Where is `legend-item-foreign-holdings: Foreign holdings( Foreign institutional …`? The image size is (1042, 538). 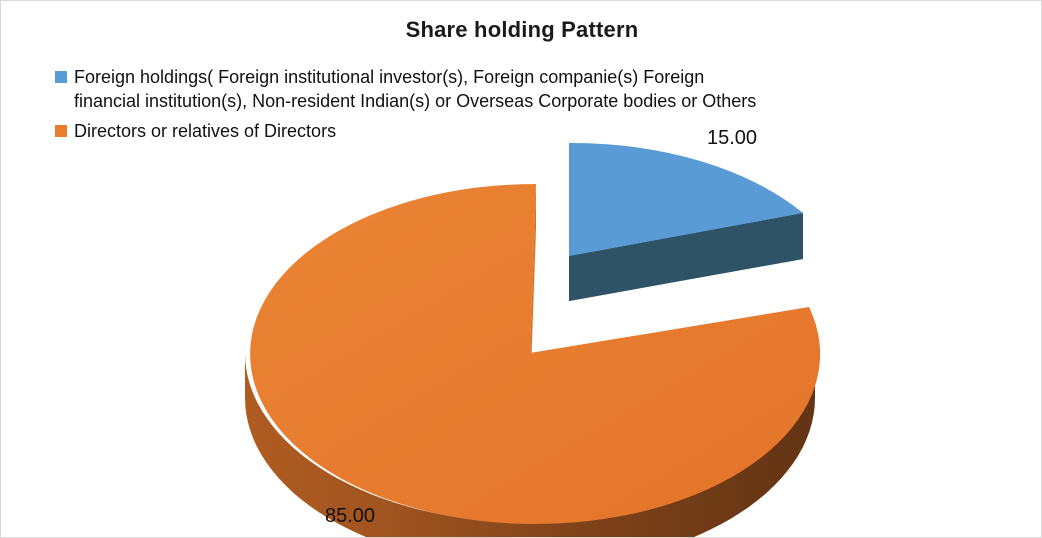
legend-item-foreign-holdings: Foreign holdings( Foreign institutional … is located at coordinates (535, 89).